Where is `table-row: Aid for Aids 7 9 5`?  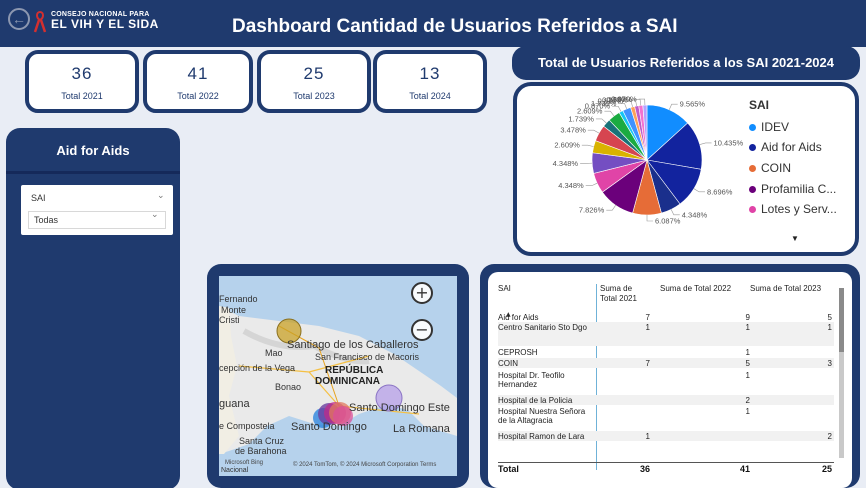 table-row: Aid for Aids 7 9 5 is located at coordinates (666, 317).